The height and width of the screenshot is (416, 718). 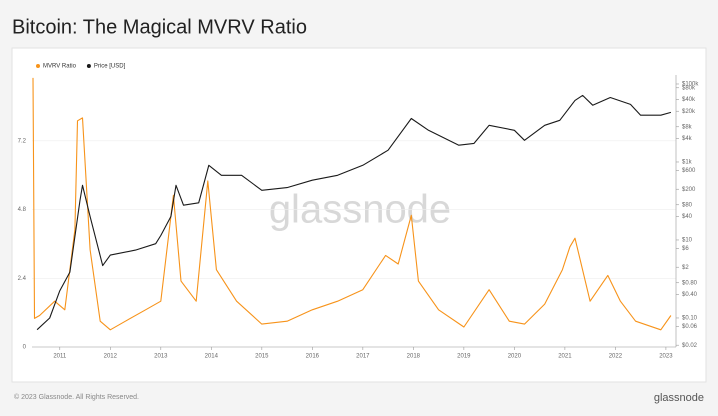 What do you see at coordinates (687, 139) in the screenshot?
I see `y2-tick-label: $4k` at bounding box center [687, 139].